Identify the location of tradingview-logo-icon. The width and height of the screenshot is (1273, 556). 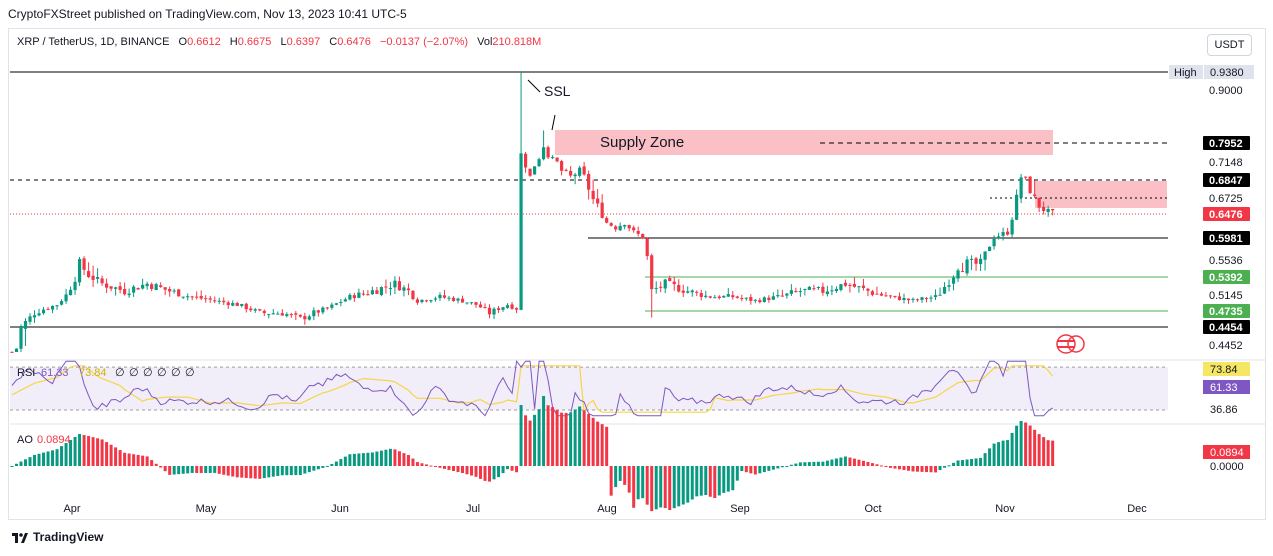
(20, 537).